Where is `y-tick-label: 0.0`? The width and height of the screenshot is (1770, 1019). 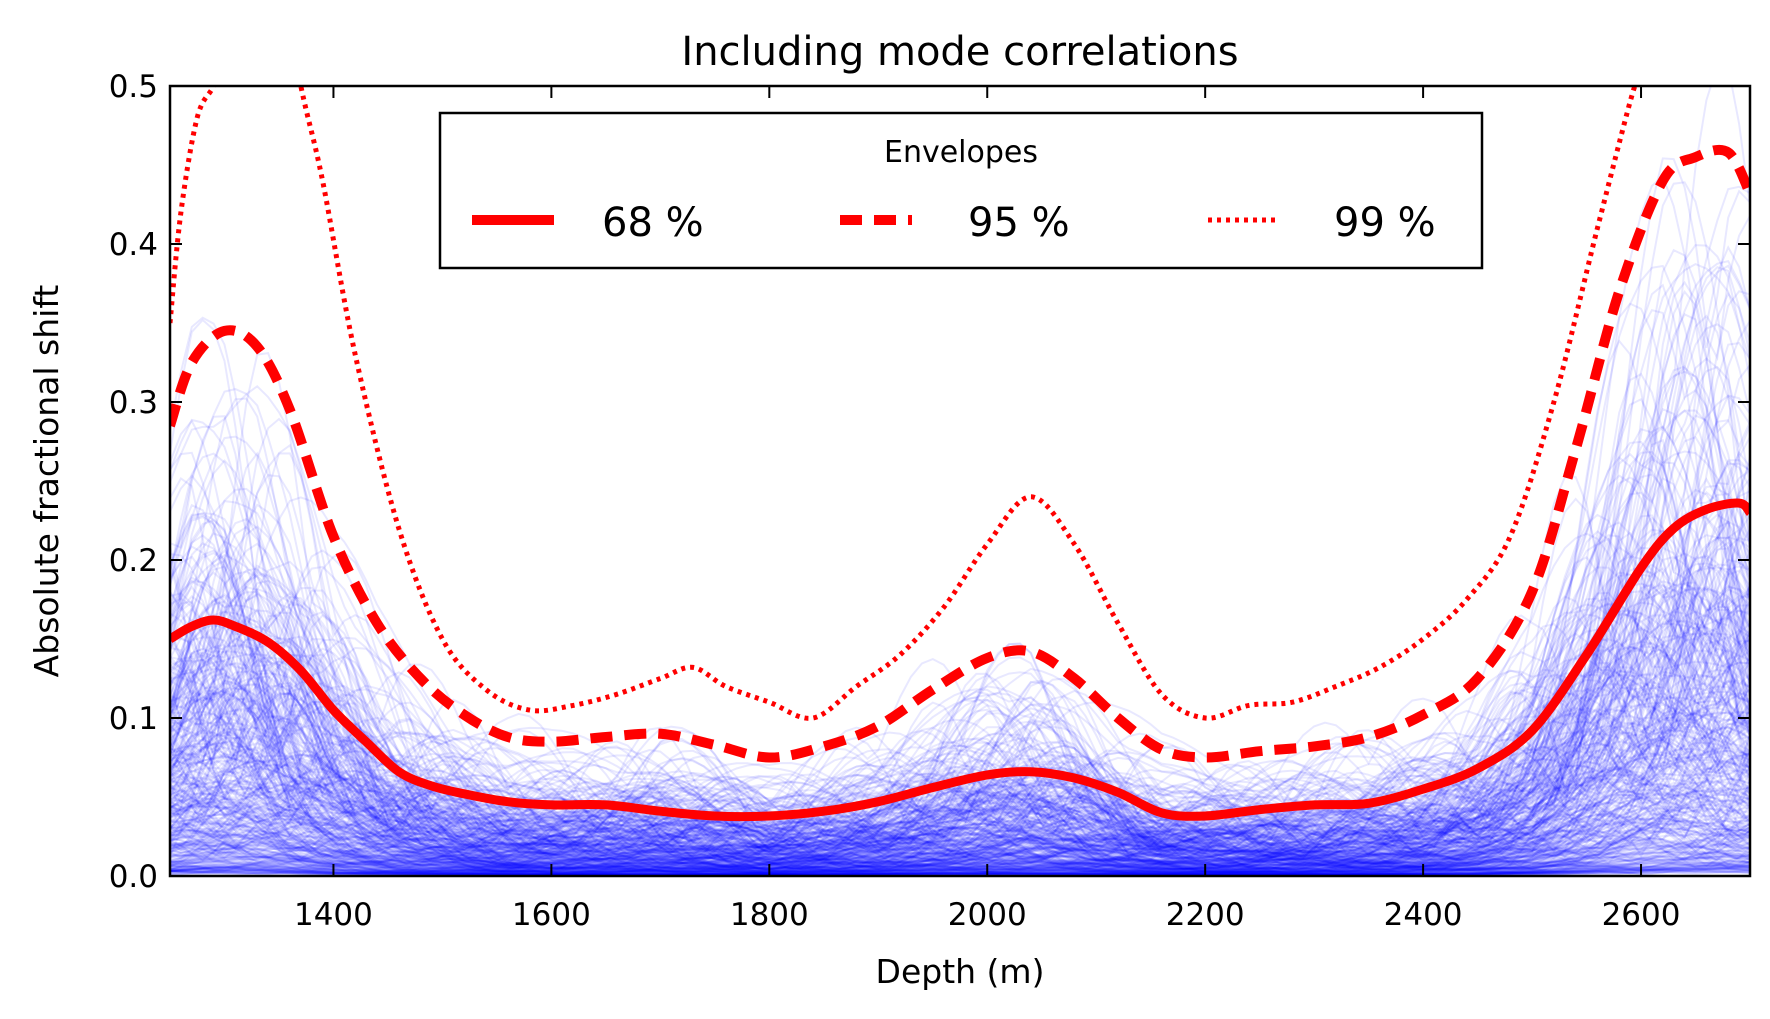
y-tick-label: 0.0 is located at coordinates (133, 877).